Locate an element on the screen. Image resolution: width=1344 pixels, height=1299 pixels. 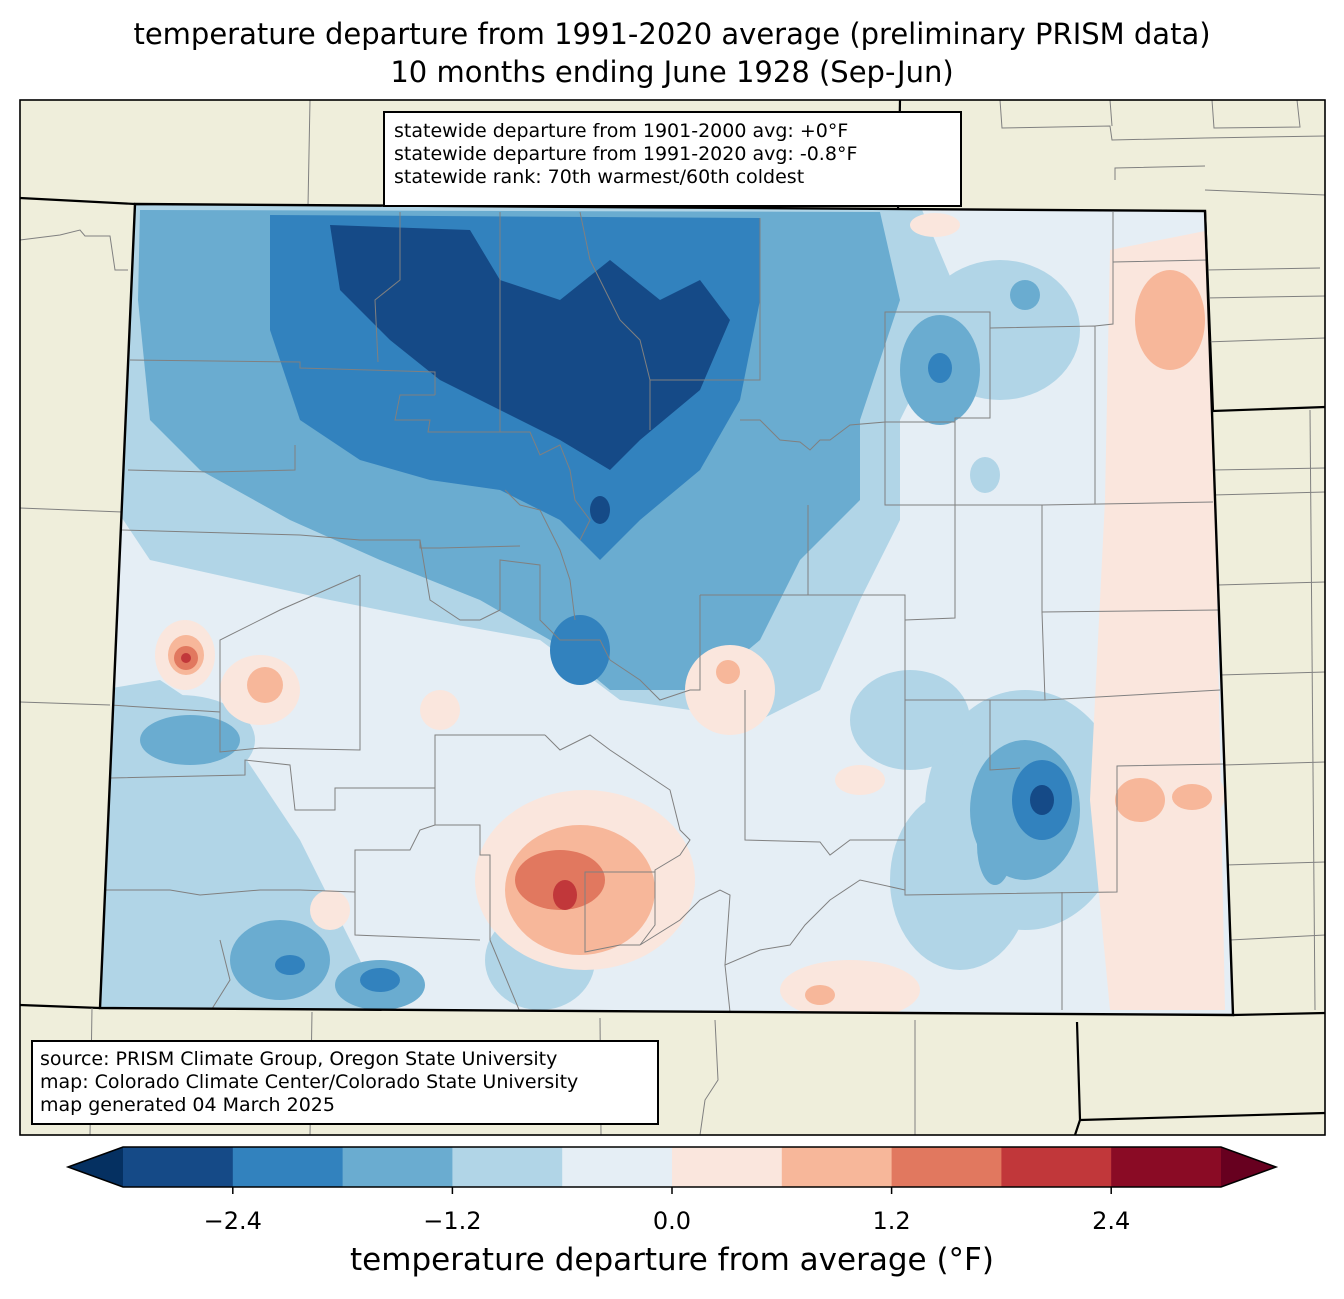
colorbar-outline is located at coordinates (672, 1167).